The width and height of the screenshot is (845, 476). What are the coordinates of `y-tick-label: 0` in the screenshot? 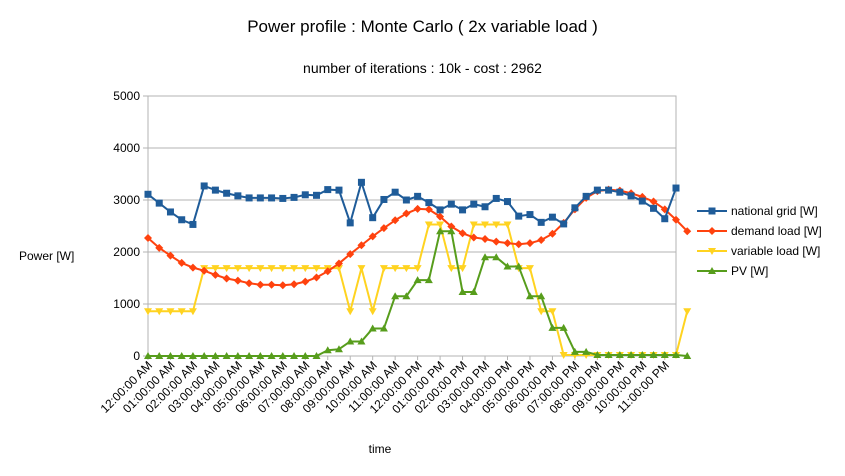 It's located at (136, 356).